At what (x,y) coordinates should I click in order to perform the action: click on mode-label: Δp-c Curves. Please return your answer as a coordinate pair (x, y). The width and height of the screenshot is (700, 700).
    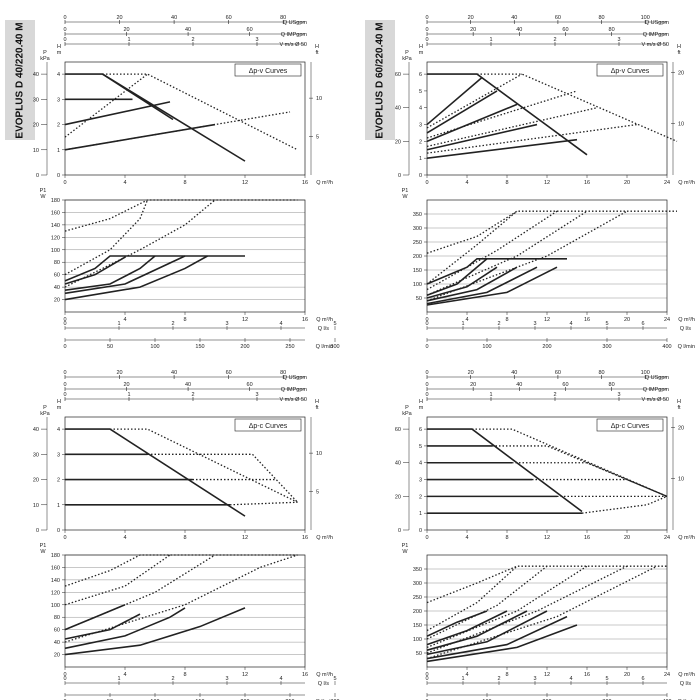
    Looking at the image, I should click on (630, 426).